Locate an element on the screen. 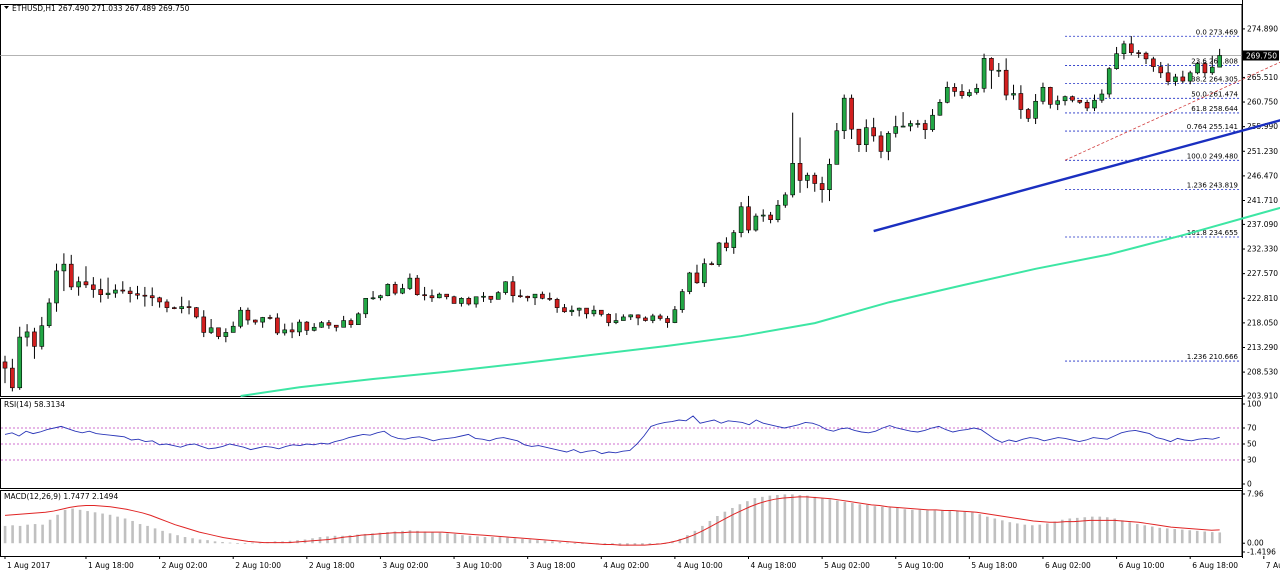 The height and width of the screenshot is (574, 1280). macd-title: MACD(12,26,9) 1.7477 2.1494 is located at coordinates (61, 496).